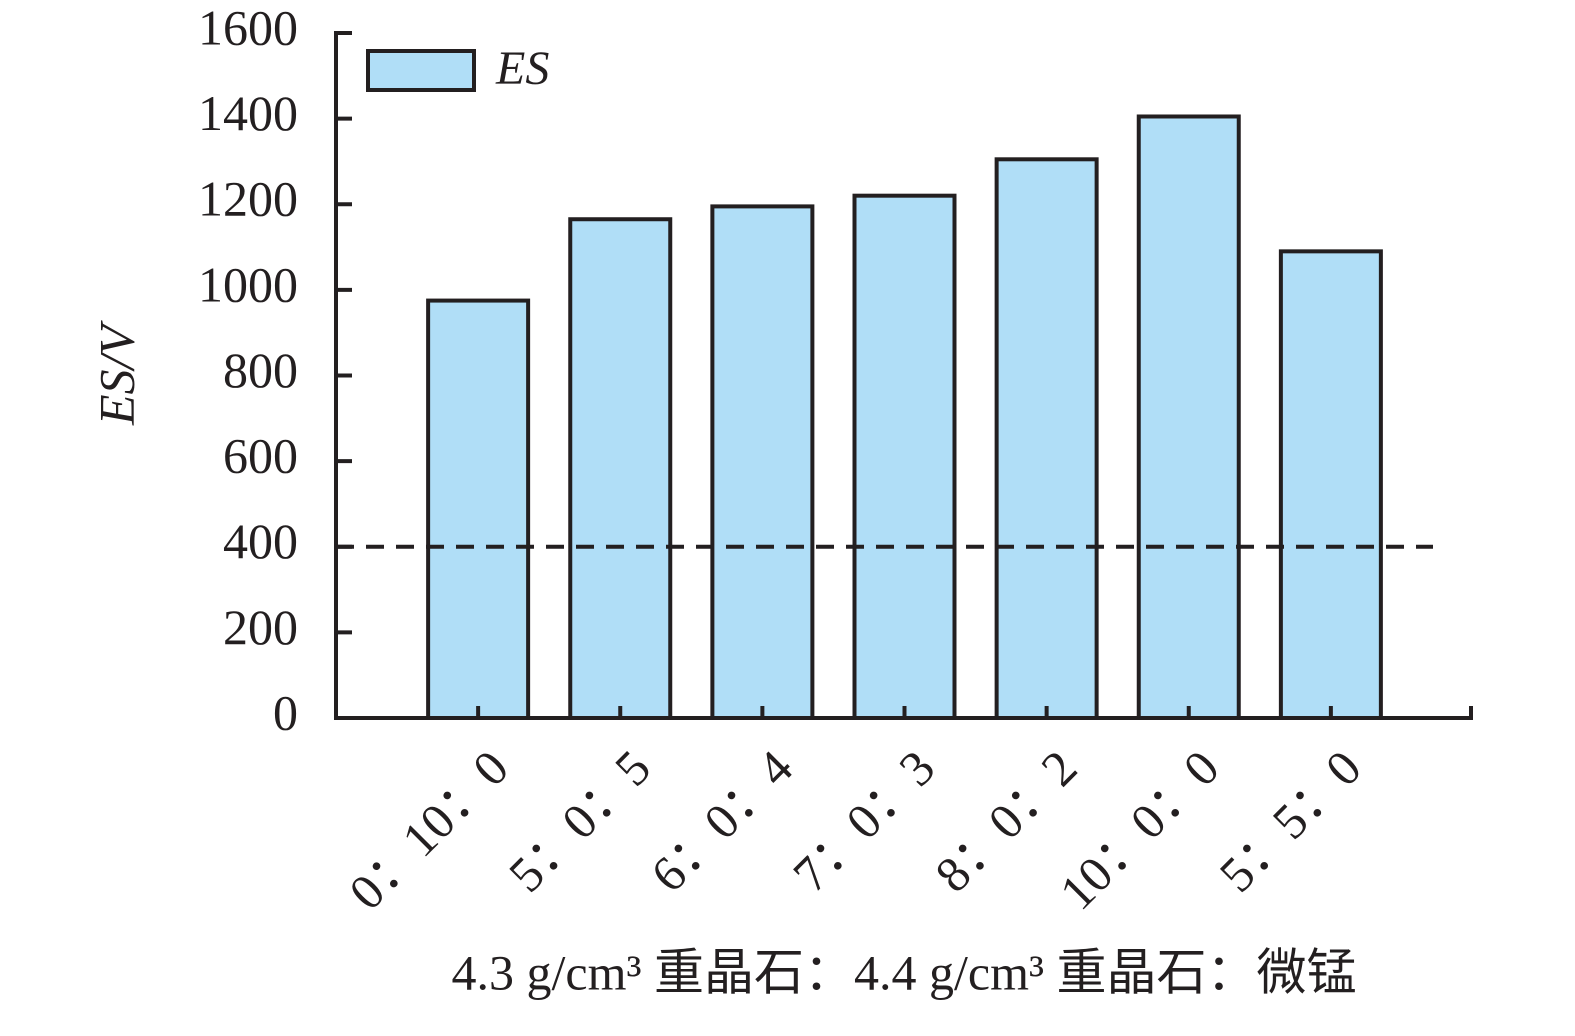  What do you see at coordinates (116, 373) in the screenshot?
I see `y-axis-label: ES/V` at bounding box center [116, 373].